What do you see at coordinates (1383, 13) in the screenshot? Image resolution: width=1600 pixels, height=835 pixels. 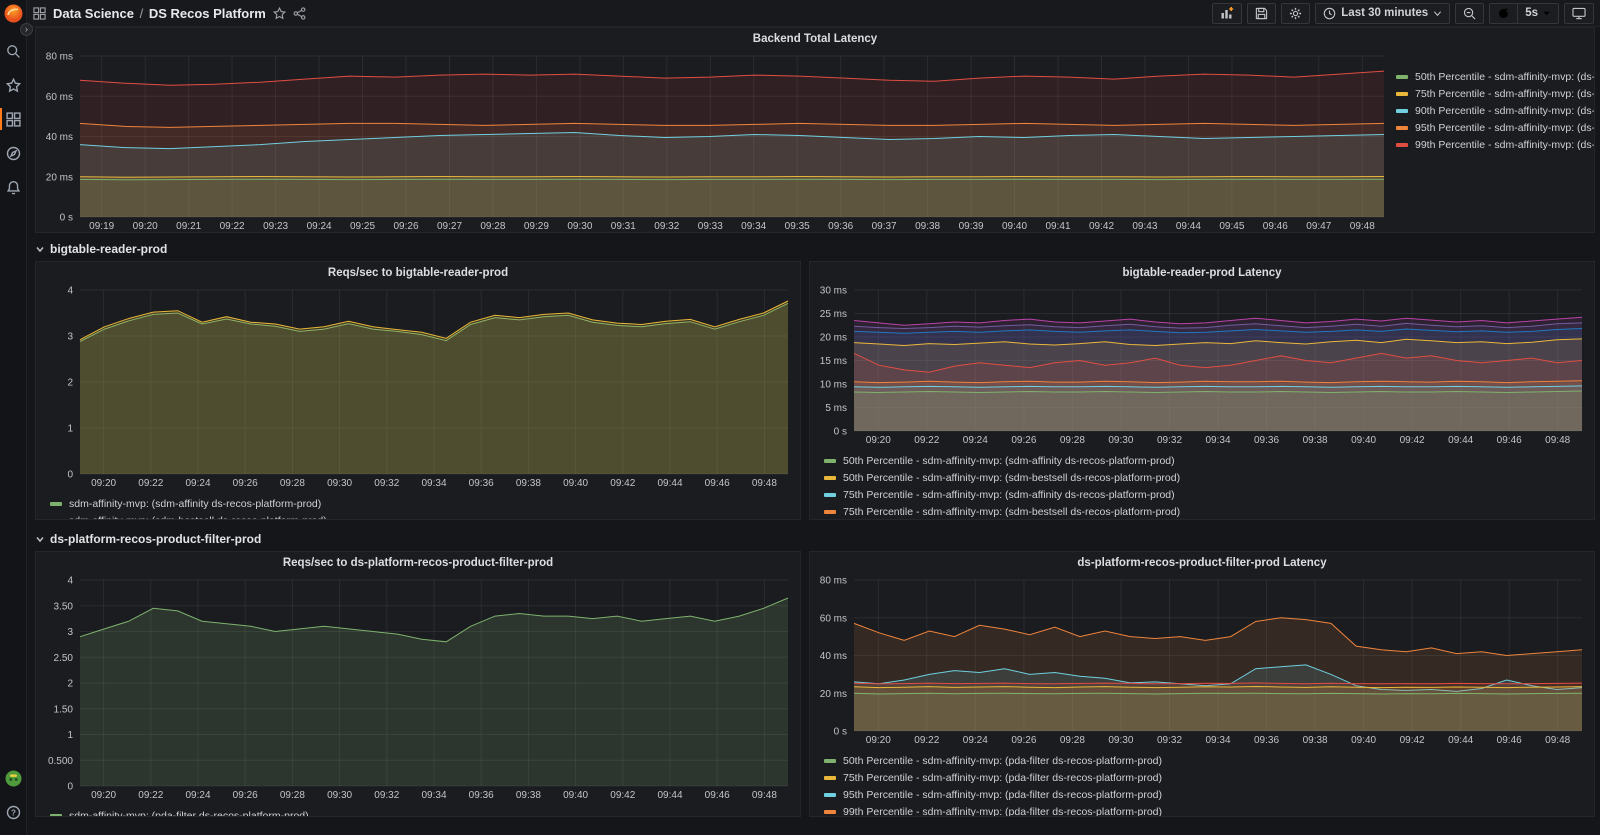 I see `time-range-picker: Last 30 minutes` at bounding box center [1383, 13].